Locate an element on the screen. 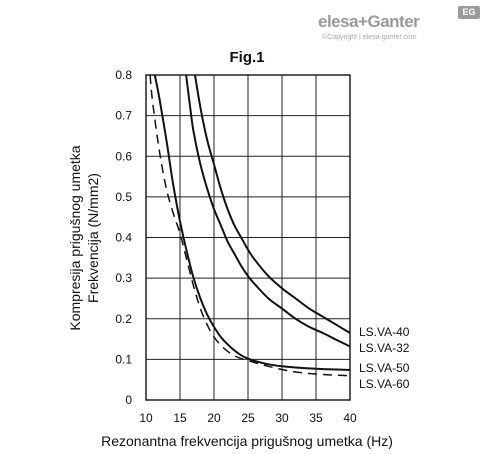 The image size is (488, 454). x-tick-label: 20 is located at coordinates (214, 418).